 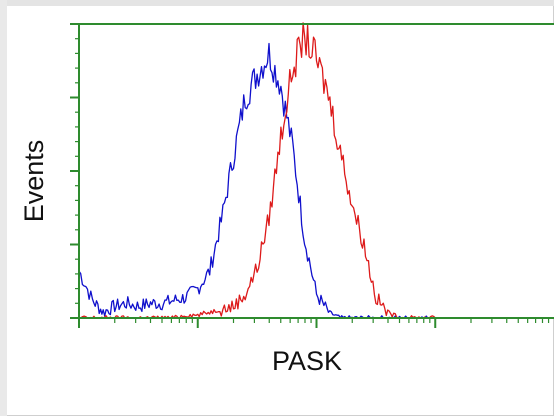 I want to click on y-axis-label: Events, so click(x=34, y=181).